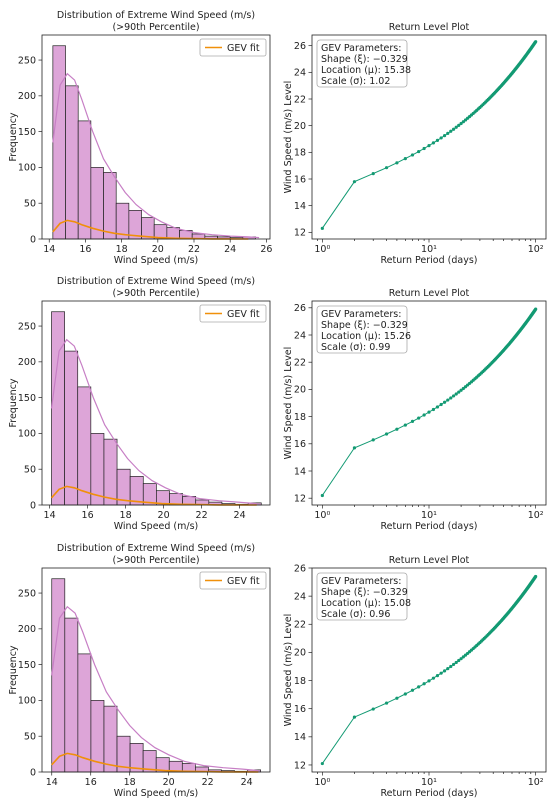 The height and width of the screenshot is (810, 550). What do you see at coordinates (300, 709) in the screenshot?
I see `y-tick-label: 16` at bounding box center [300, 709].